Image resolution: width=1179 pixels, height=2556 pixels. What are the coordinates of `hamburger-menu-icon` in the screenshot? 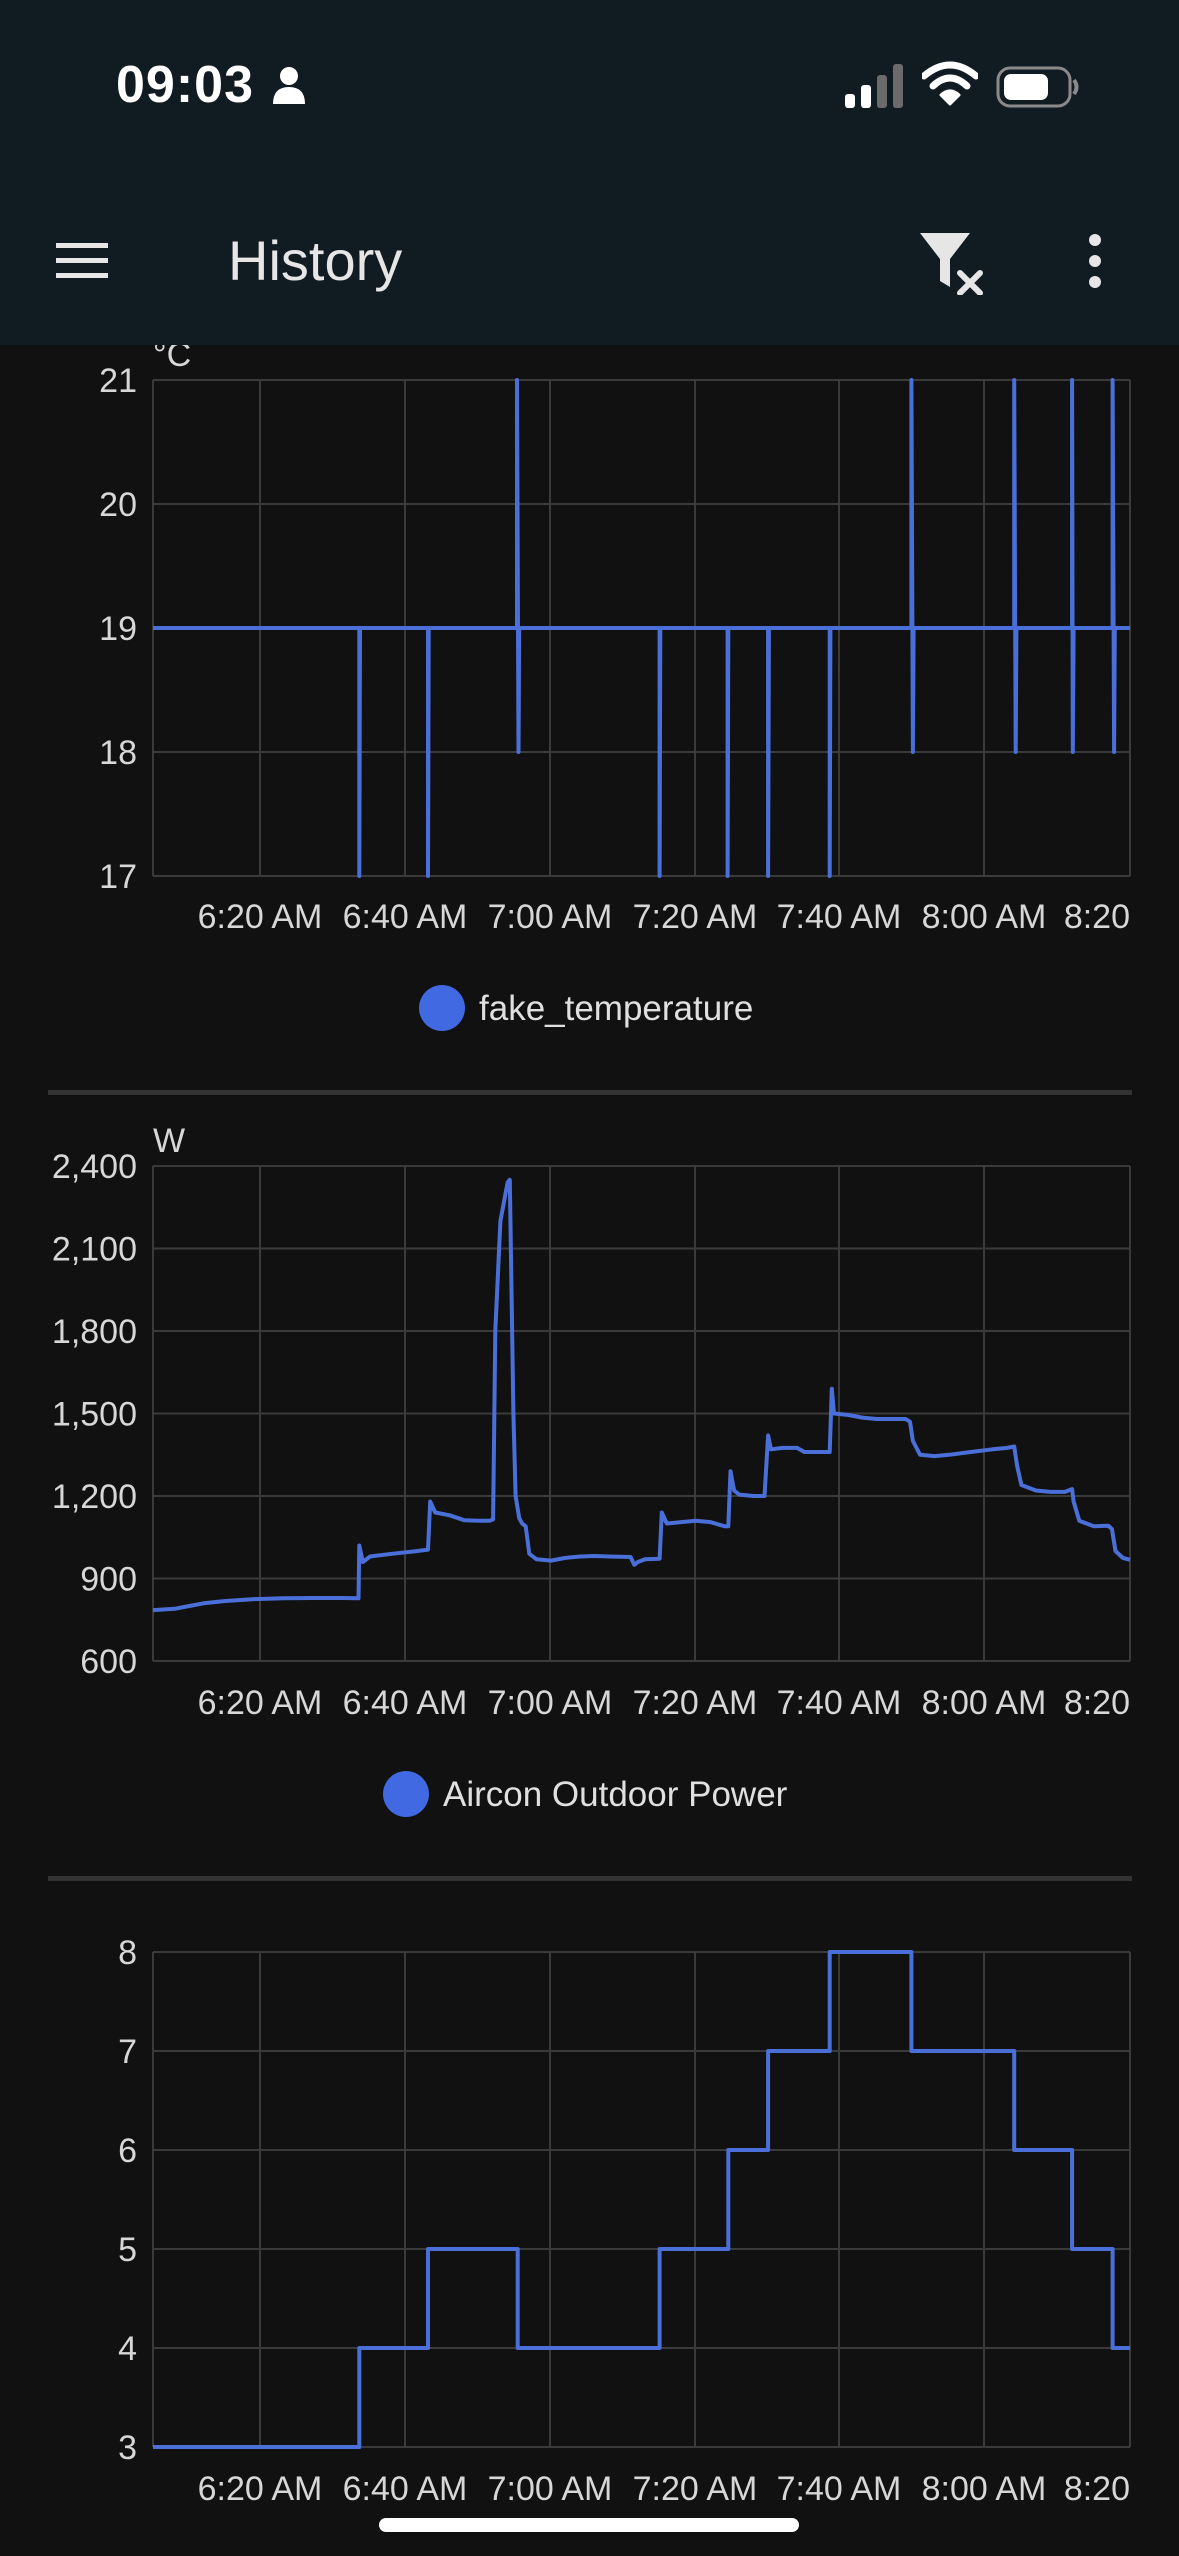 It's located at (82, 261).